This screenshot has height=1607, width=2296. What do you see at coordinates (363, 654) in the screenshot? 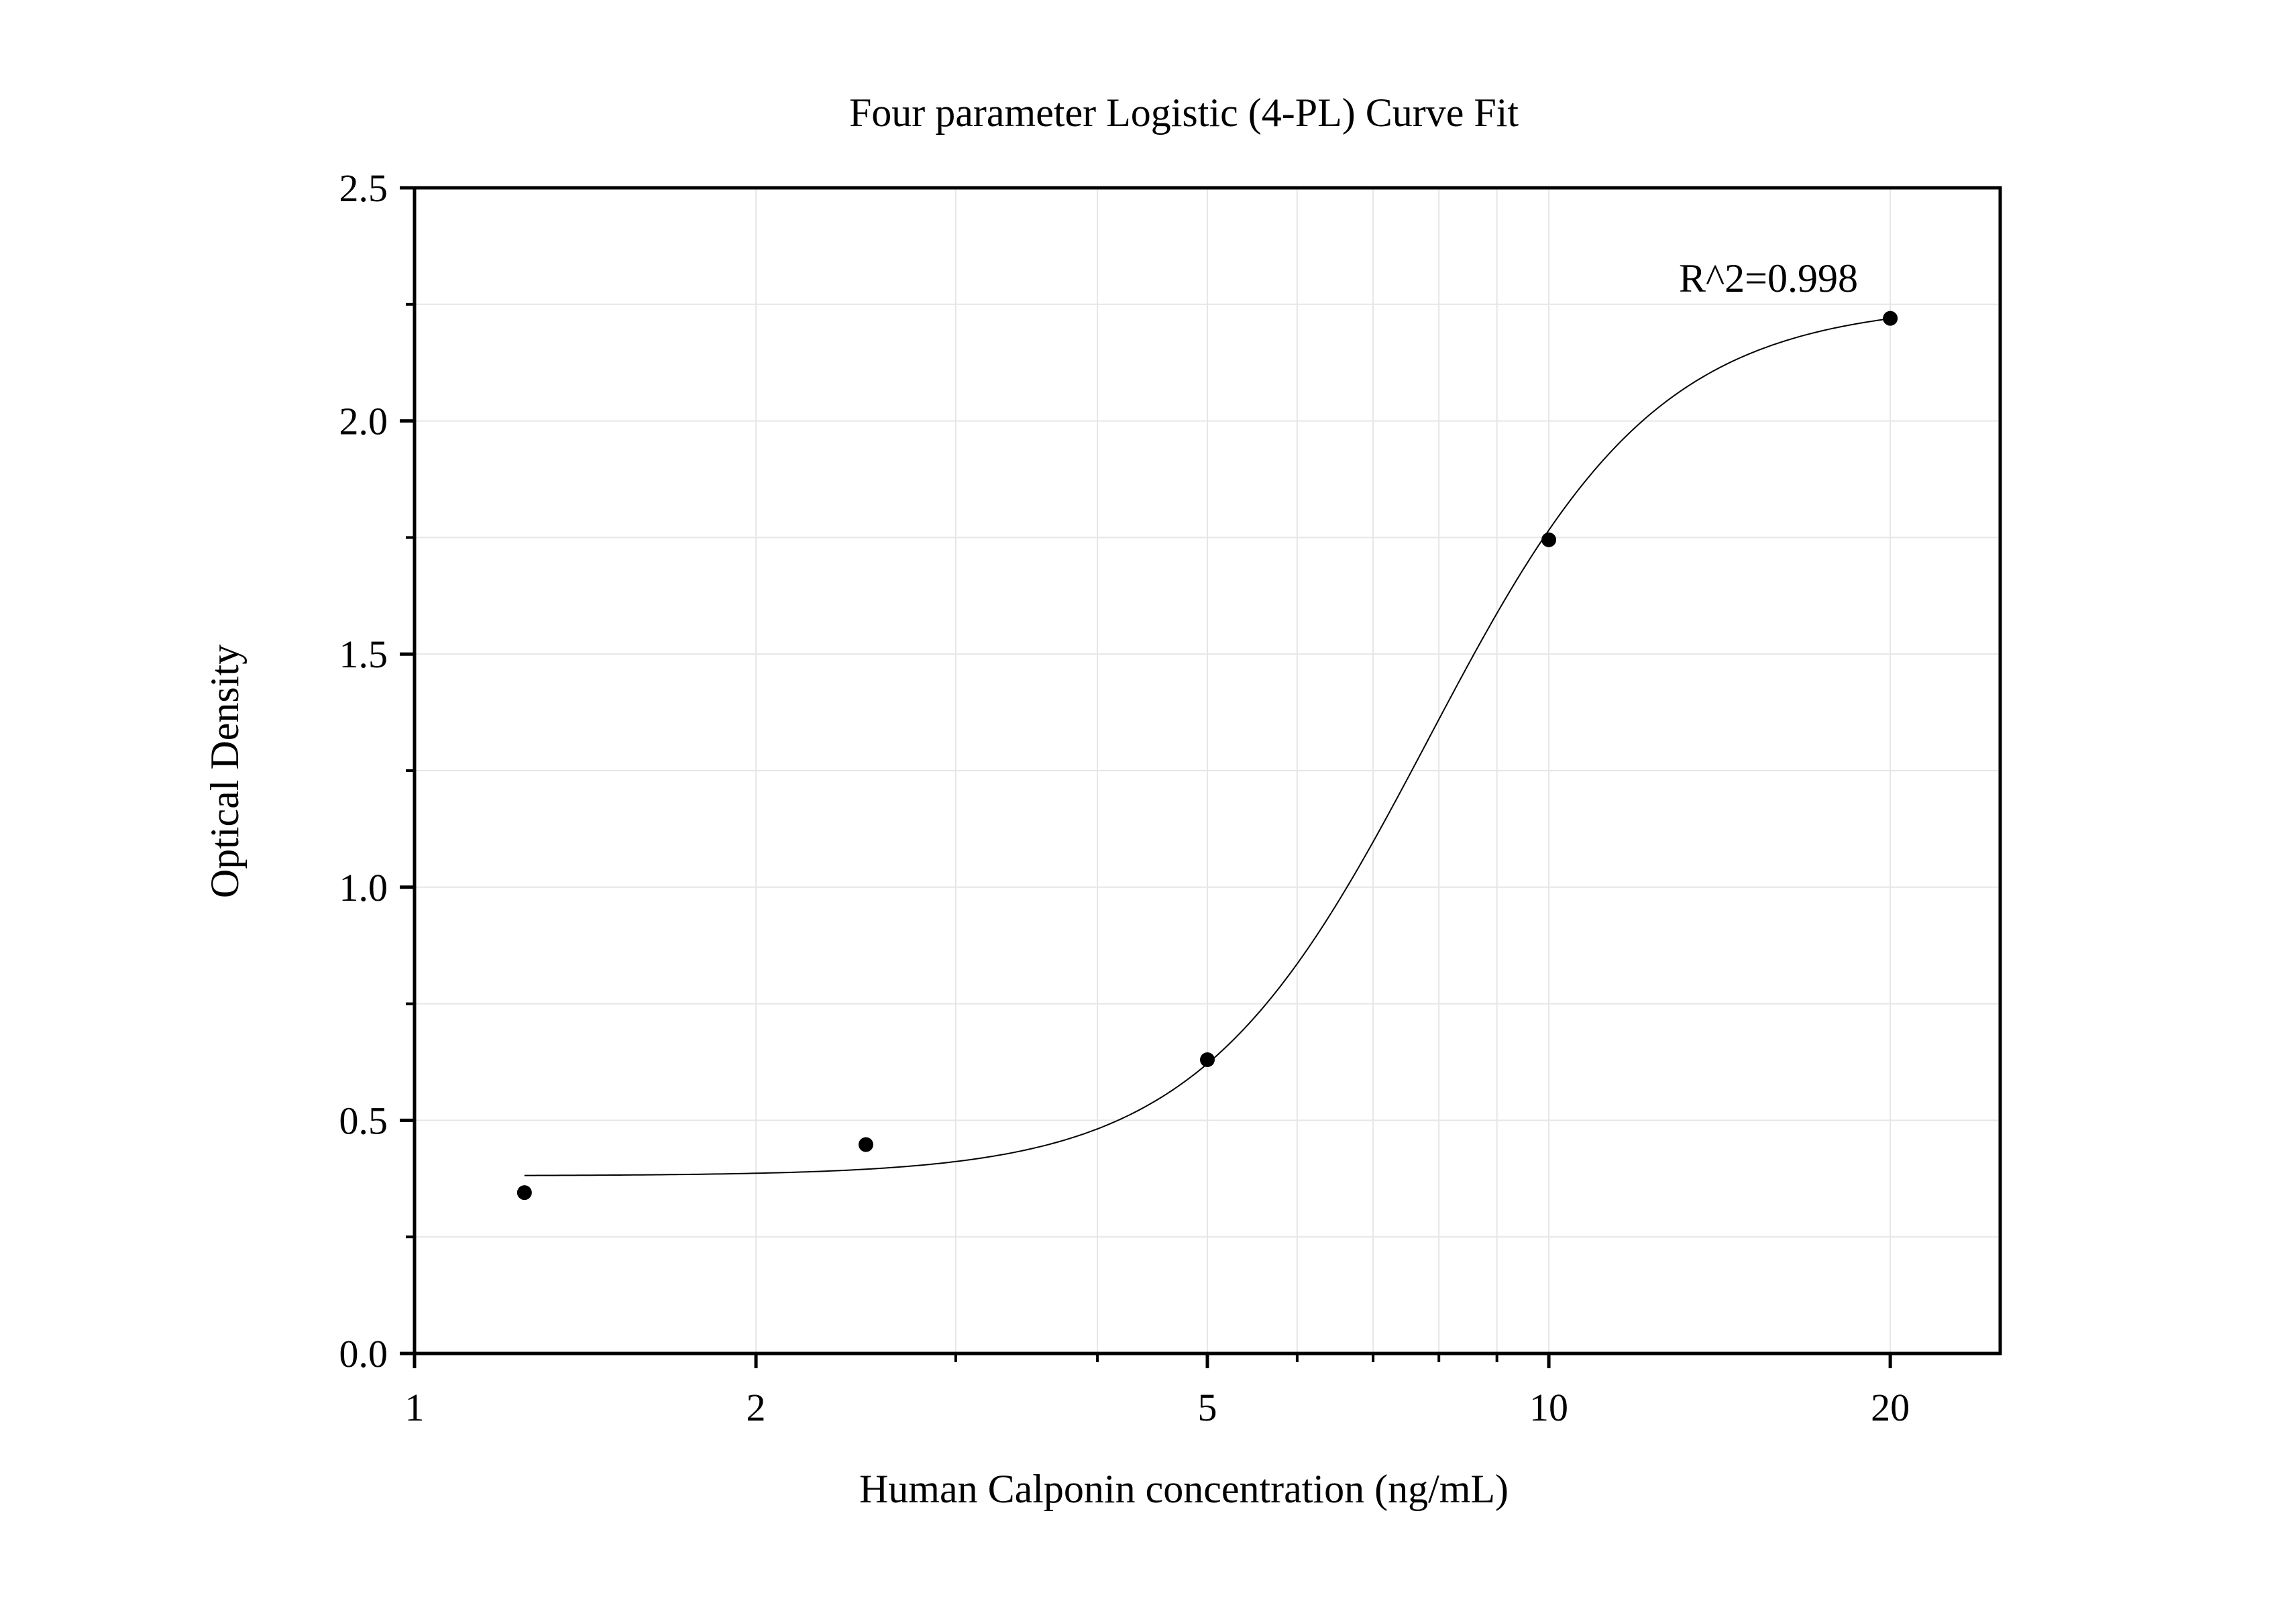
I see `y-tick-label: 1.5` at bounding box center [363, 654].